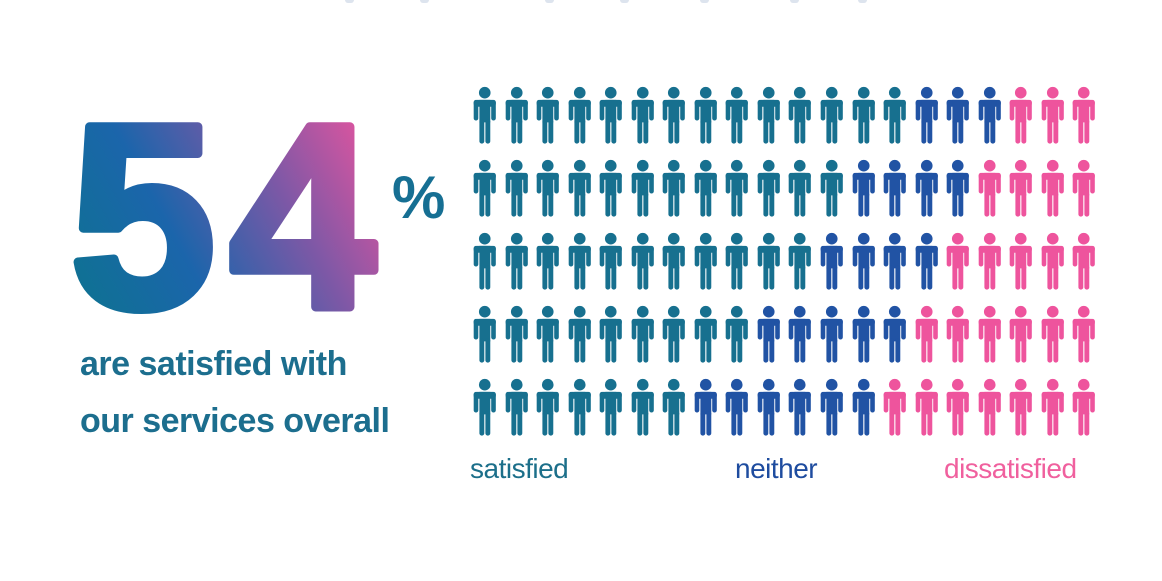 Image resolution: width=1162 pixels, height=581 pixels. What do you see at coordinates (1010, 468) in the screenshot?
I see `legend-label-dissatisfied: dissatisfied` at bounding box center [1010, 468].